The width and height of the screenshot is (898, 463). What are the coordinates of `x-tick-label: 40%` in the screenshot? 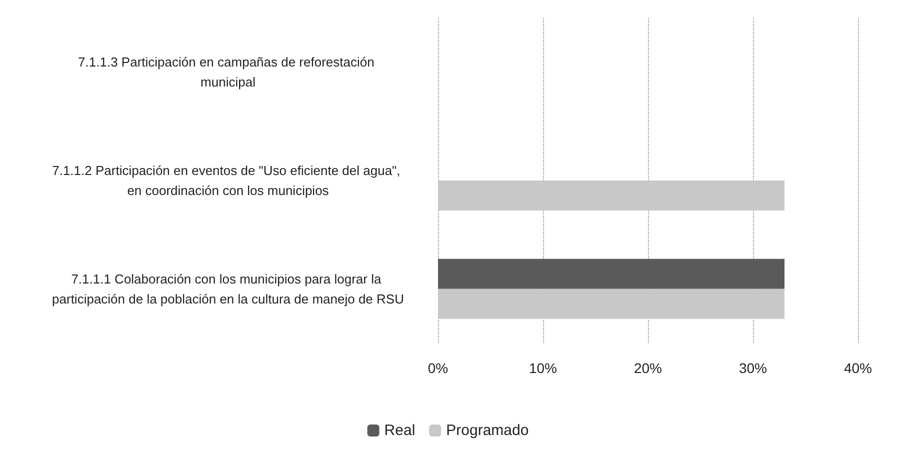 It's located at (858, 368).